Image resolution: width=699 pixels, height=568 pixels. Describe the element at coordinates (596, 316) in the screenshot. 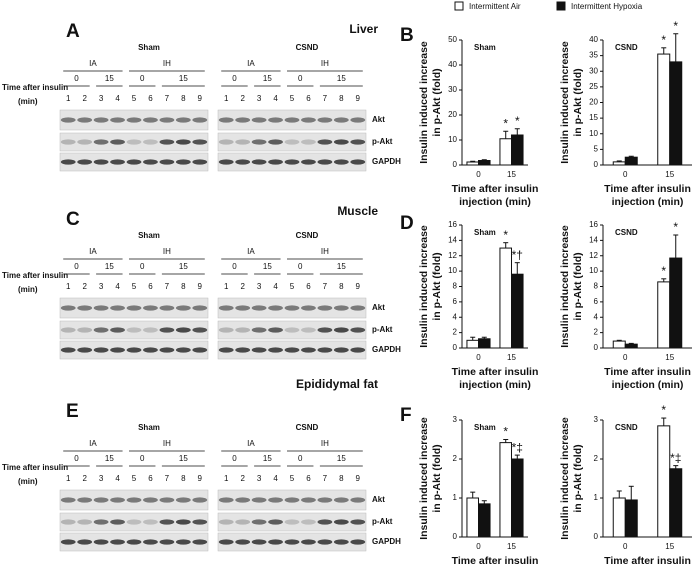

I see `y-tick-label: 4` at that location.